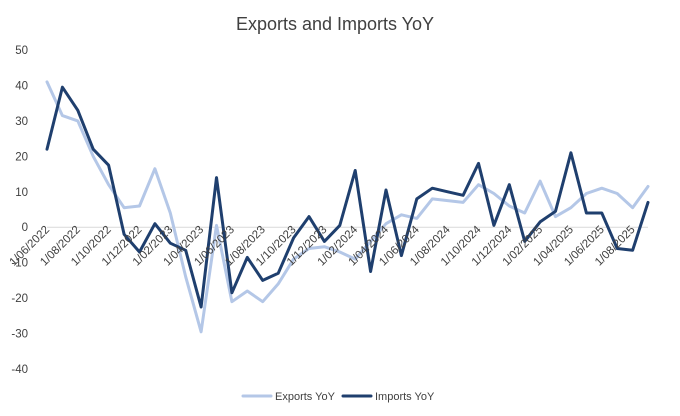 This screenshot has width=680, height=416. What do you see at coordinates (21, 157) in the screenshot?
I see `y-tick-label: 20` at bounding box center [21, 157].